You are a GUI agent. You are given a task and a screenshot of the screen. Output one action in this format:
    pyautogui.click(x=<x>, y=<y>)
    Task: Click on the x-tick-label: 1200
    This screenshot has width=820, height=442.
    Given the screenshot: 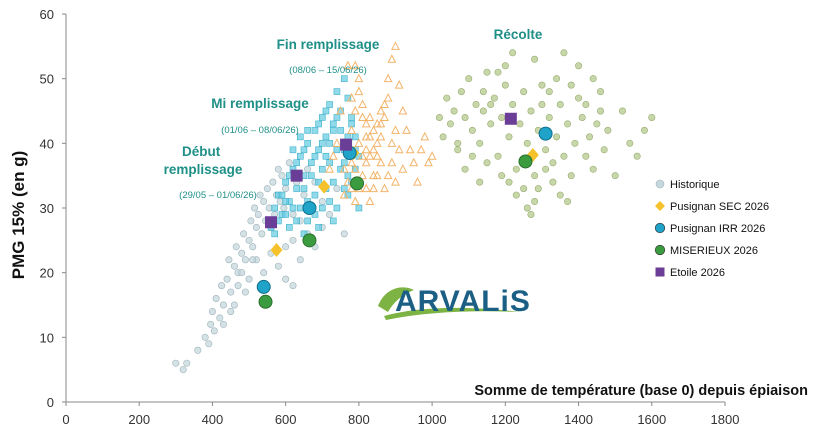 What is the action you would take?
    pyautogui.click(x=505, y=419)
    